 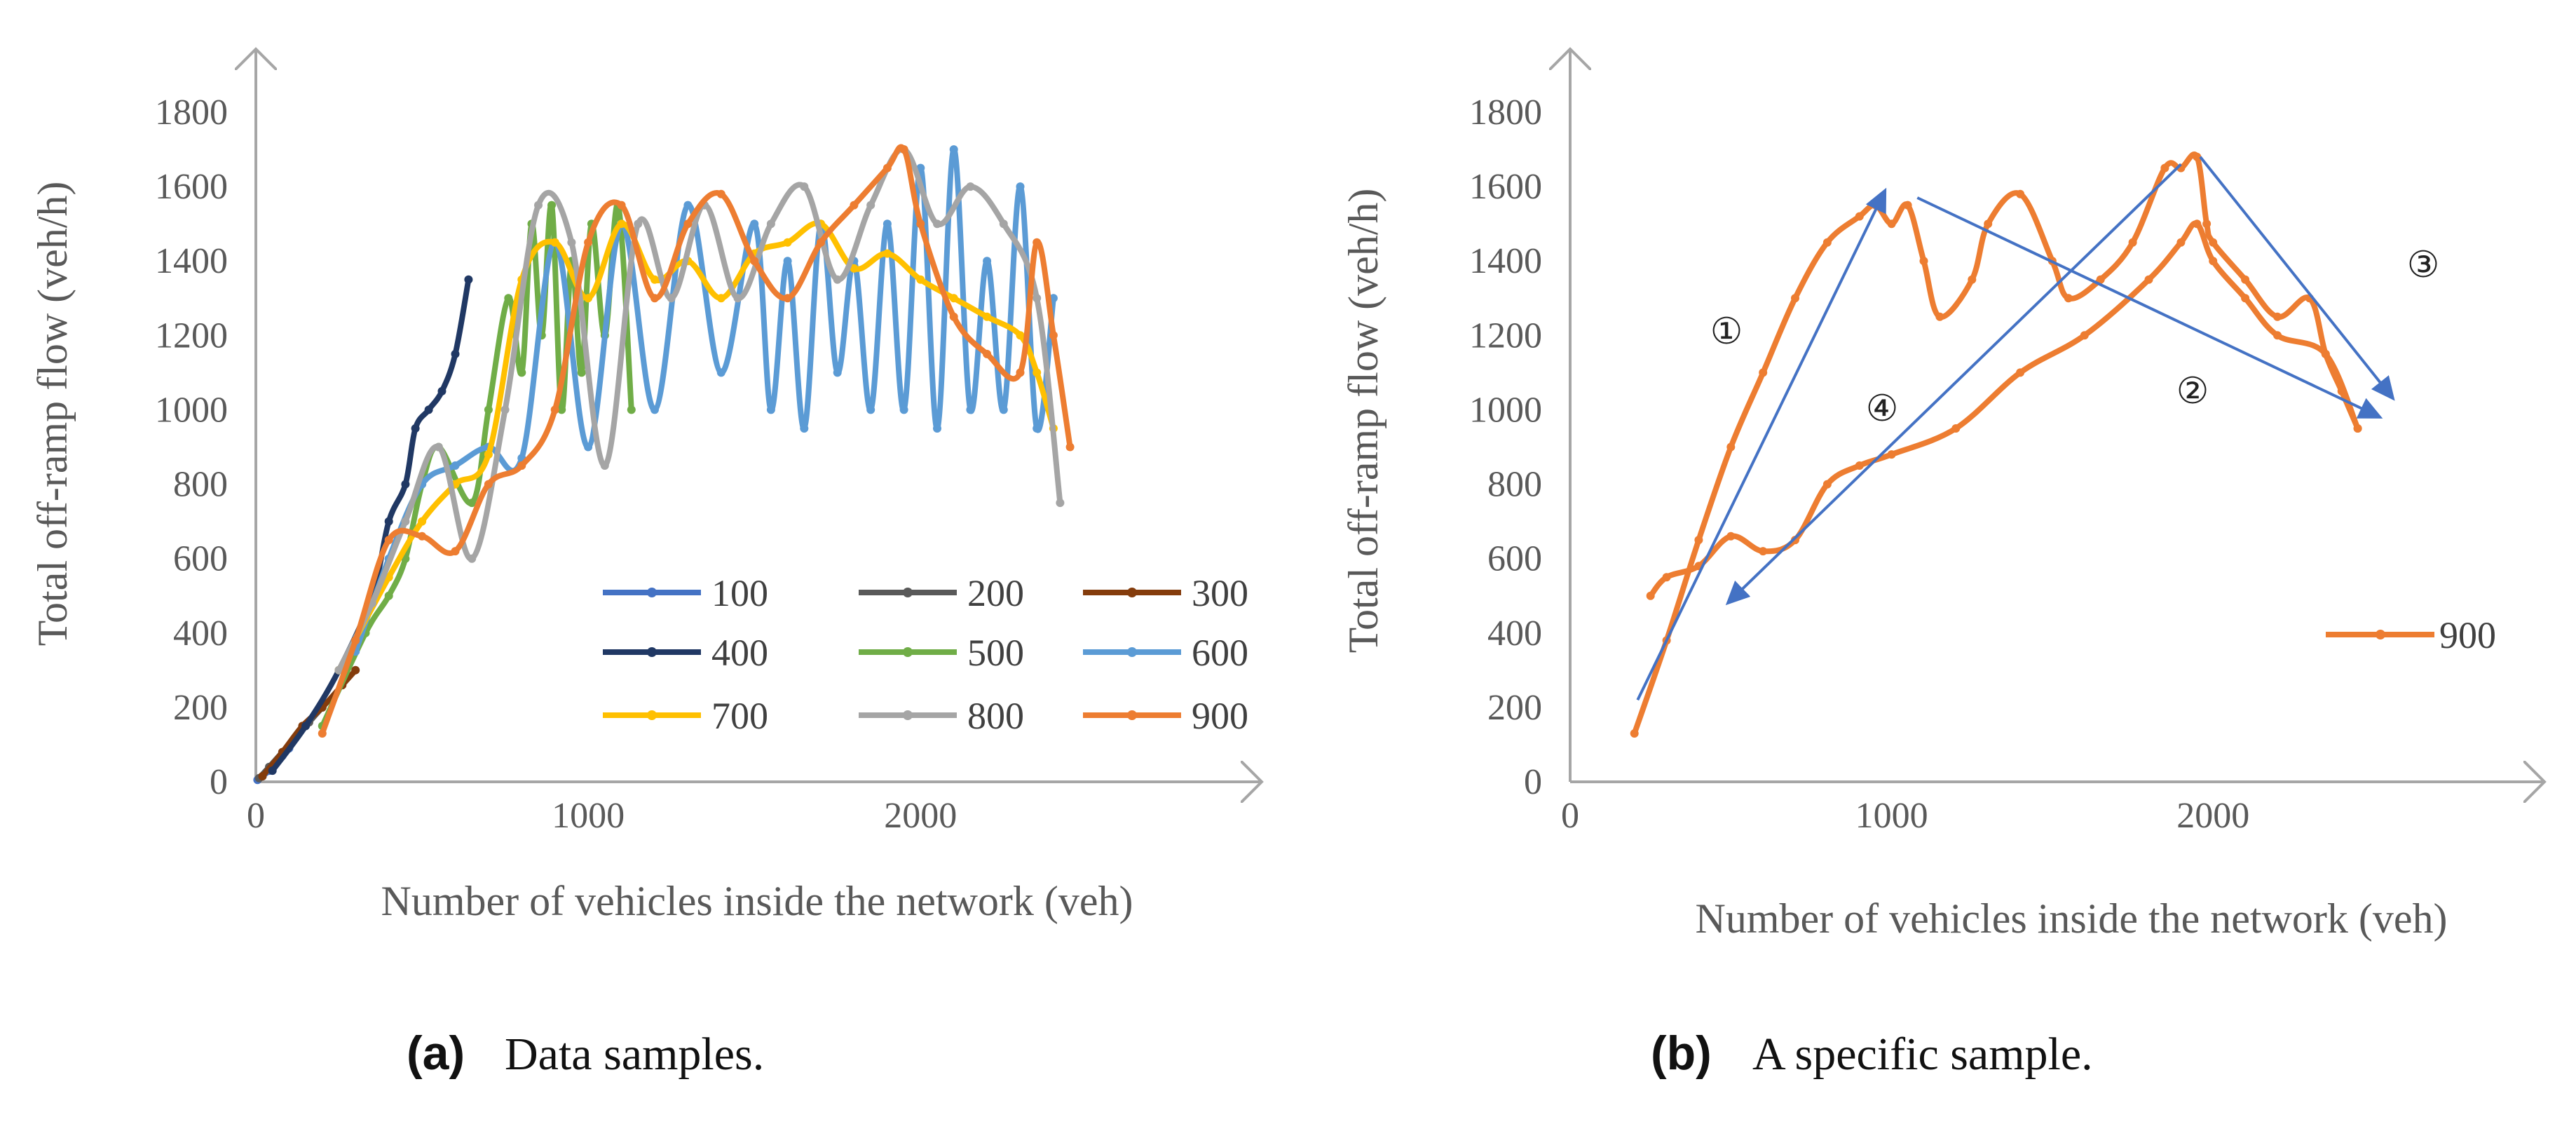 I want to click on legend-label: 800, so click(x=996, y=716).